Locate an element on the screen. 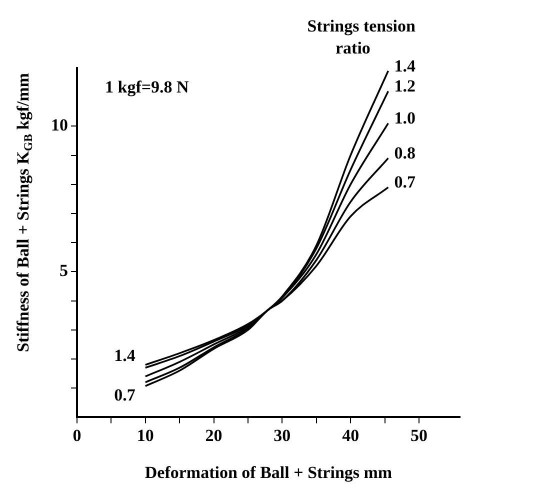 Image resolution: width=538 pixels, height=500 pixels. y-tick-label: 5 is located at coordinates (64, 270).